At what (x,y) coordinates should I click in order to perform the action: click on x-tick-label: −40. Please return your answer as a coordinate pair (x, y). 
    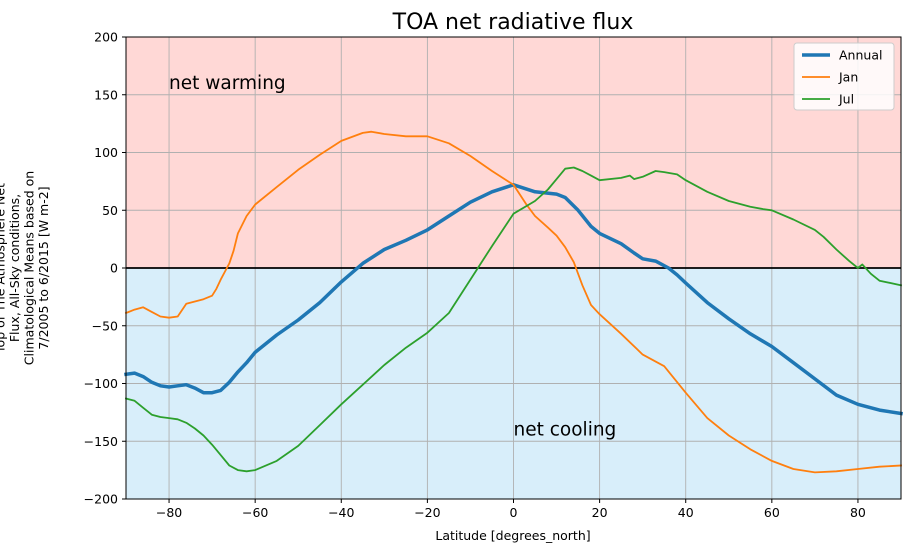
    Looking at the image, I should click on (341, 512).